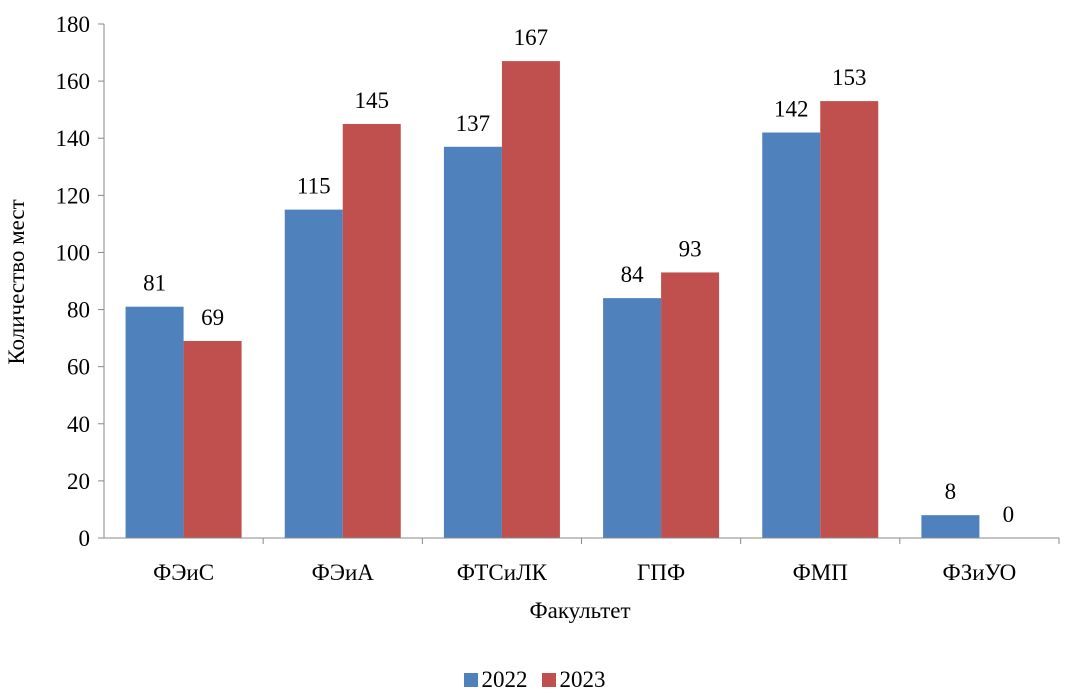  I want to click on x-tick-label: ФЗиУО, so click(980, 572).